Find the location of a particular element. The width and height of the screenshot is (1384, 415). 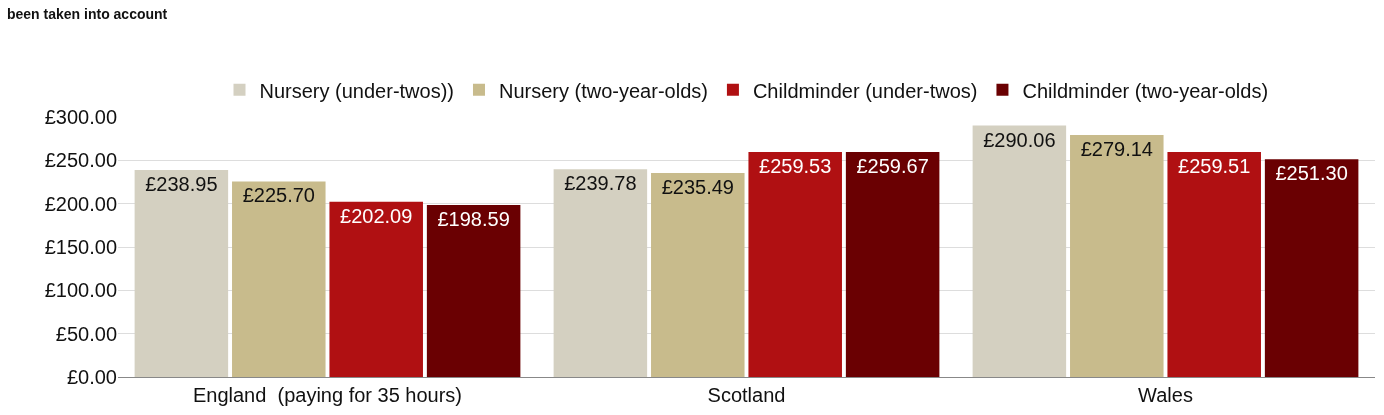

data-label: £279.14 is located at coordinates (1116, 149).